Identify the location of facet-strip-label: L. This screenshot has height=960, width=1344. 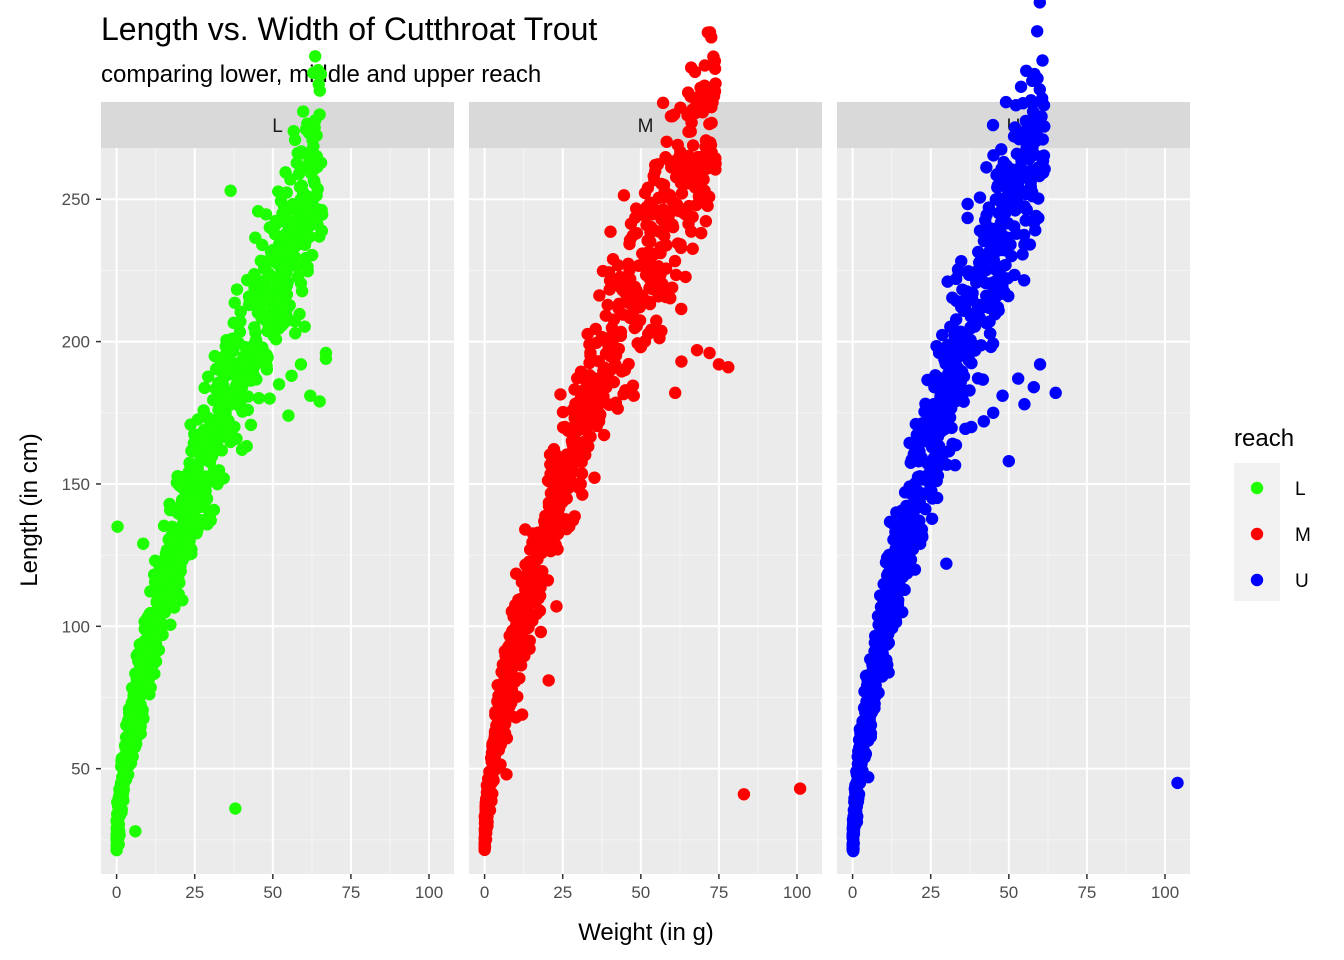
(277, 126).